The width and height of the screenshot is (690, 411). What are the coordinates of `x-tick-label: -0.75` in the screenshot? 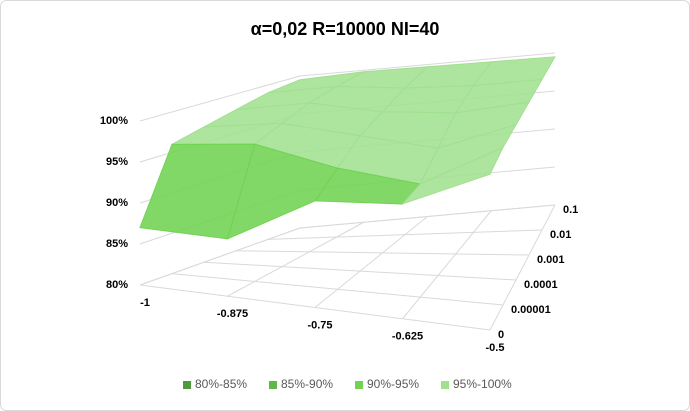 It's located at (319, 325).